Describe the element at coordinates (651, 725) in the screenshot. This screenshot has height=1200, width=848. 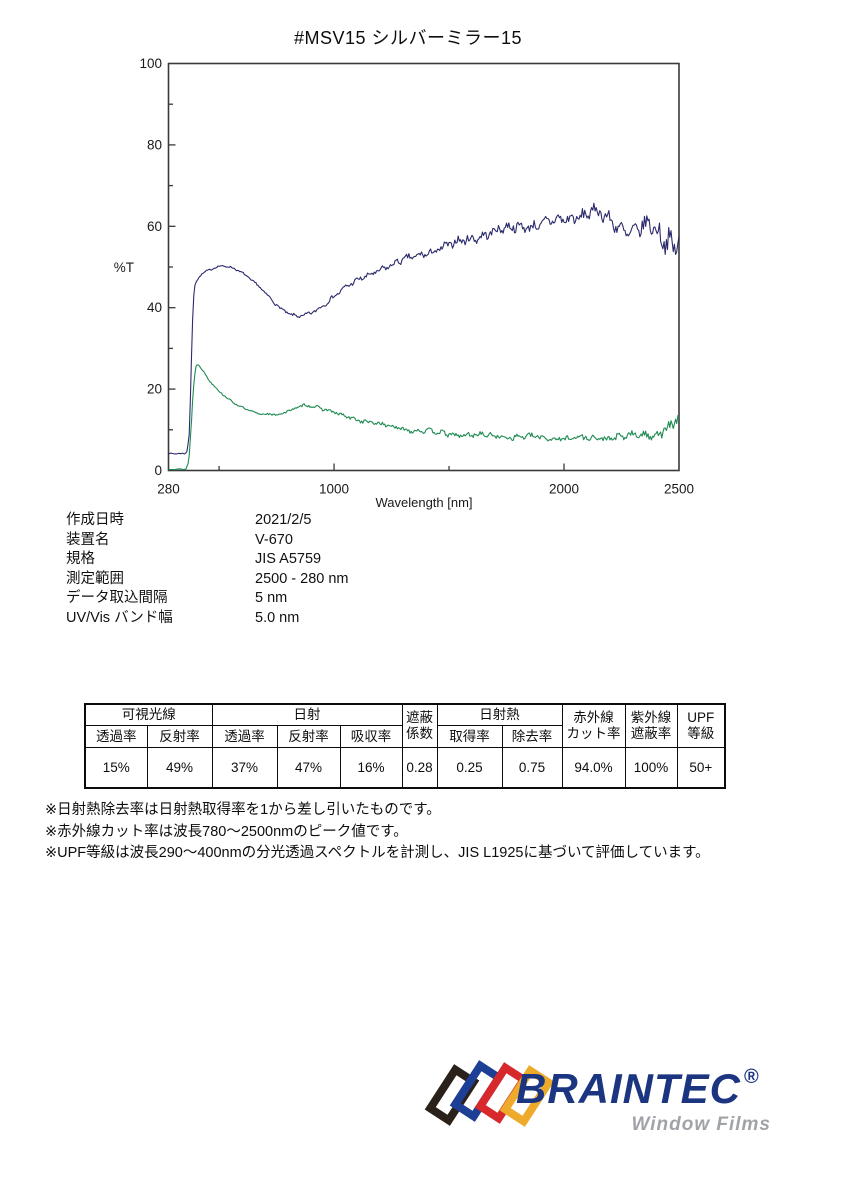
I see `header-uv-block: 紫外線 遮蔽率` at that location.